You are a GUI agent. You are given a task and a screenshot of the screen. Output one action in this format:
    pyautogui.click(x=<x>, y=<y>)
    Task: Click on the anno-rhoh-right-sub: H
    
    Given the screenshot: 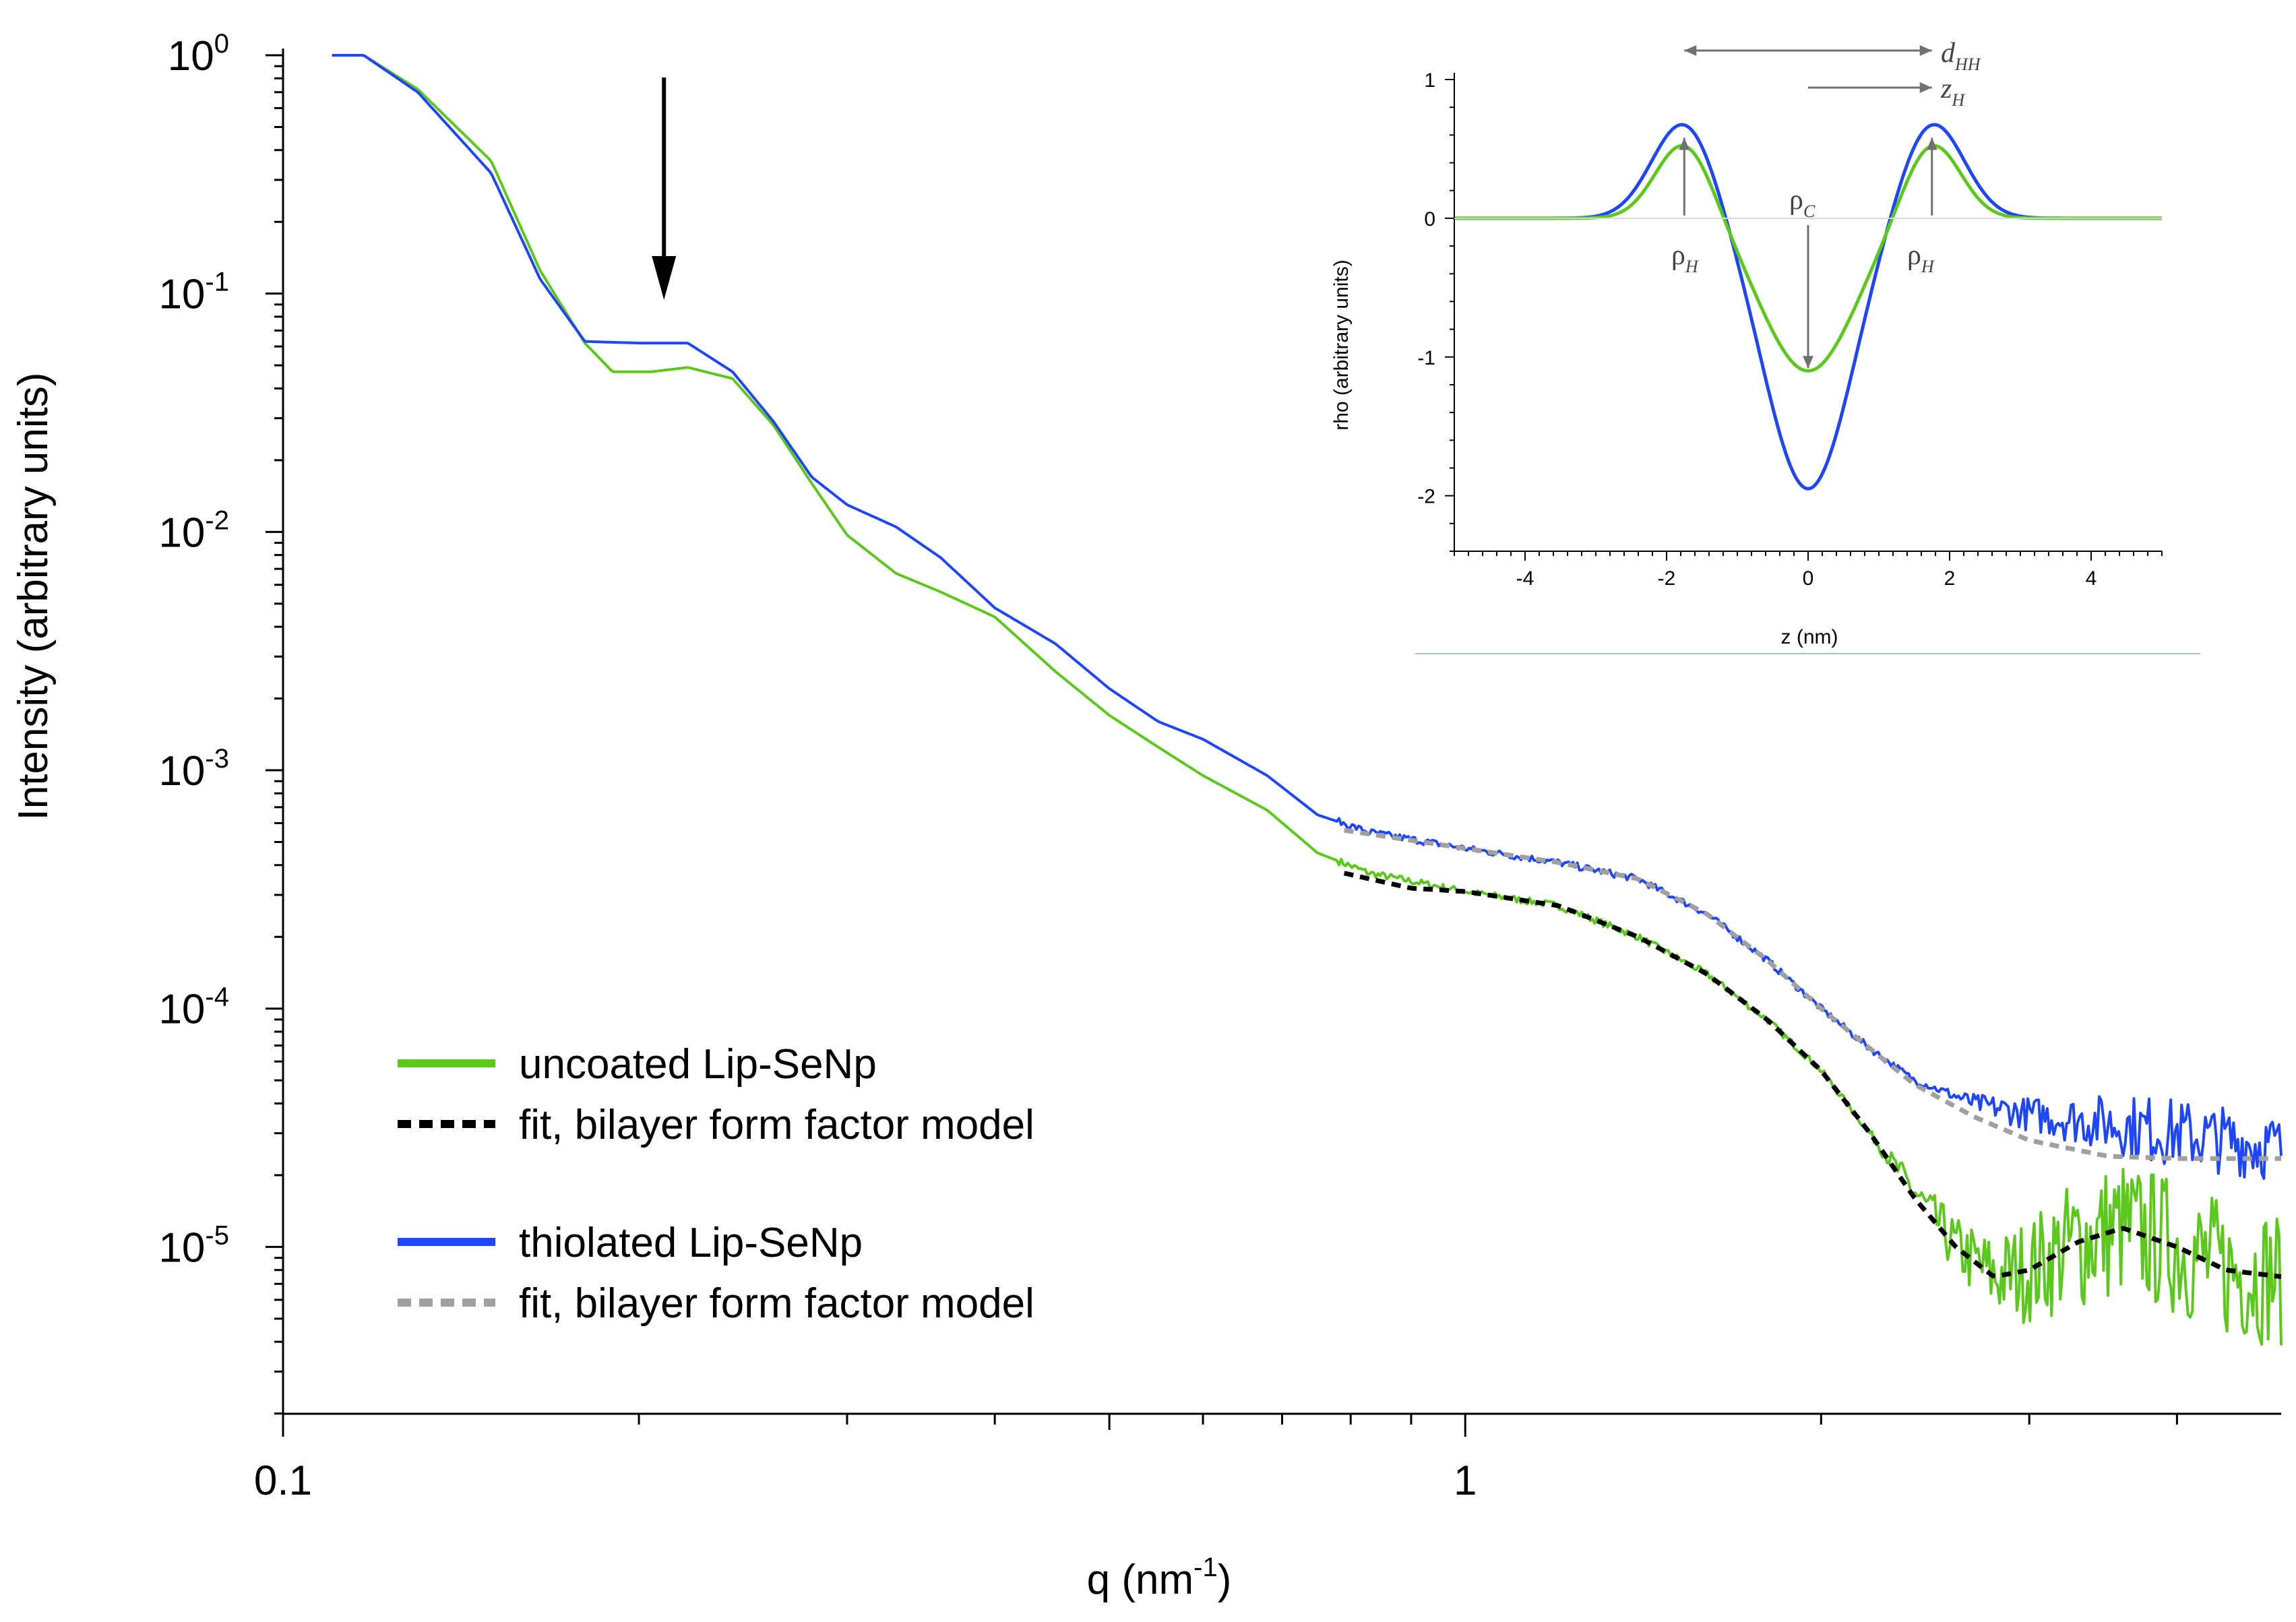 What is the action you would take?
    pyautogui.click(x=1928, y=266)
    